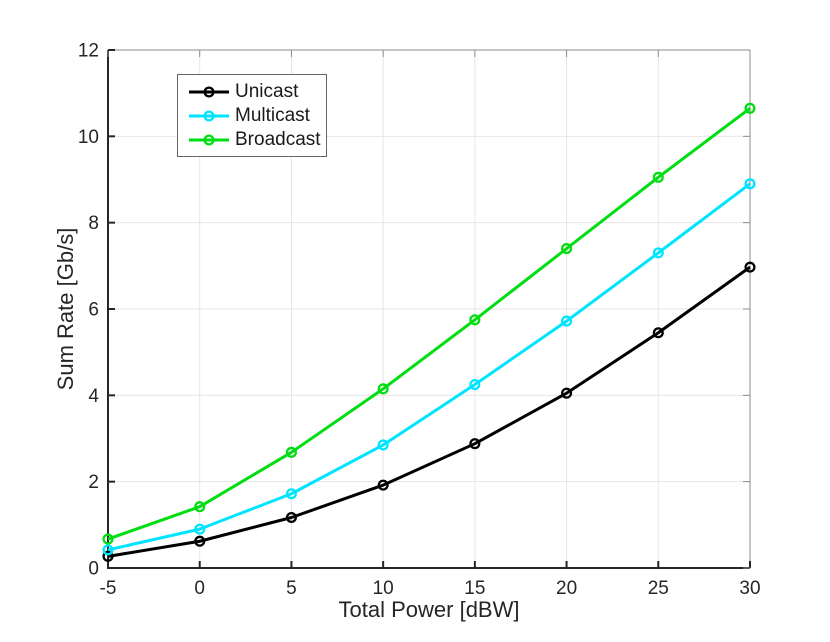  I want to click on x-tick-label: 5, so click(291, 588).